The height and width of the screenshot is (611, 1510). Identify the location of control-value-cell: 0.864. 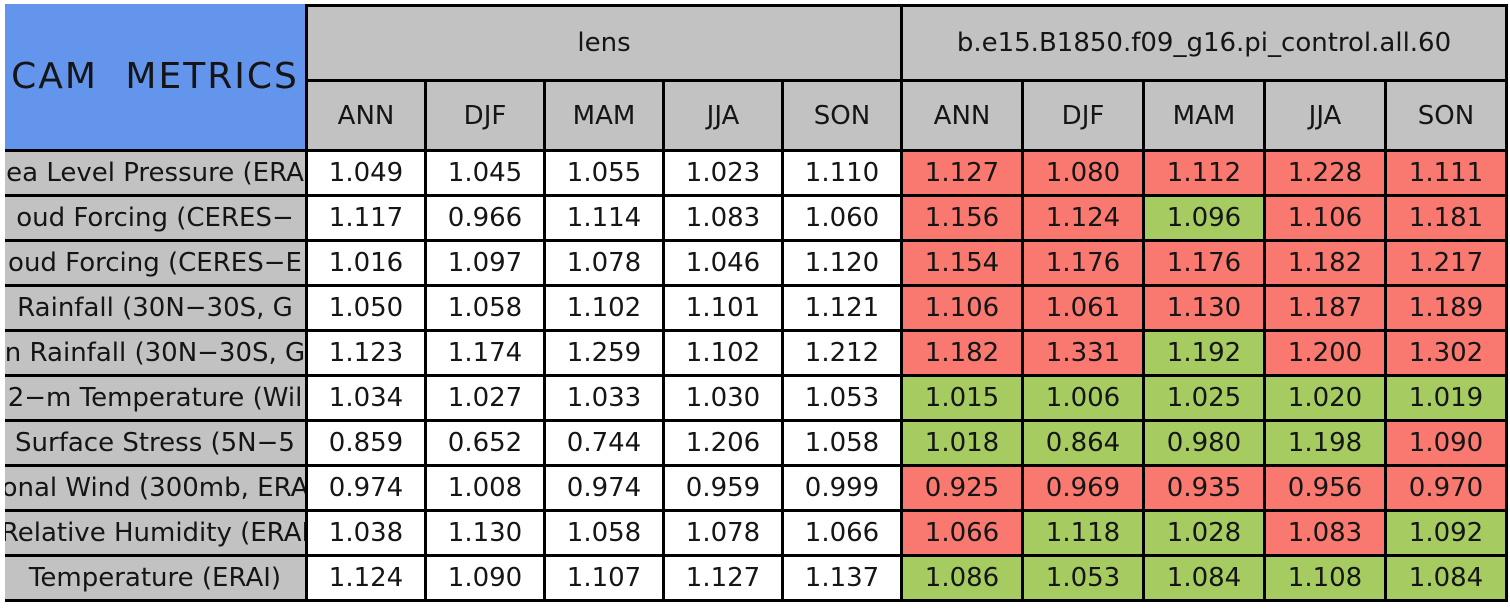
(1083, 443).